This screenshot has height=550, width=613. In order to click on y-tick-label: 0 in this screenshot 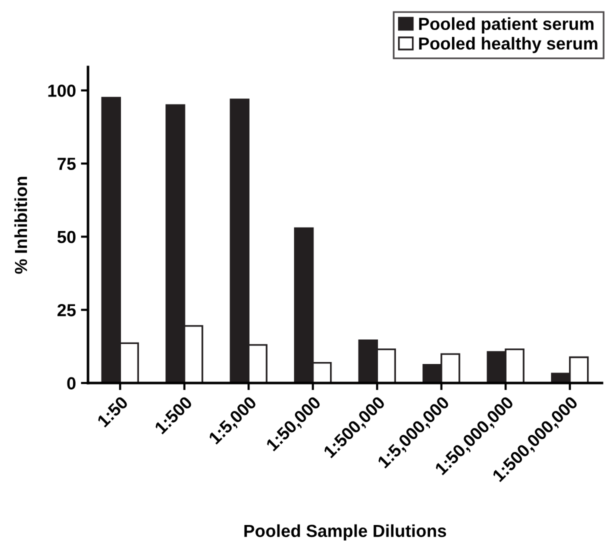, I will do `click(71, 383)`.